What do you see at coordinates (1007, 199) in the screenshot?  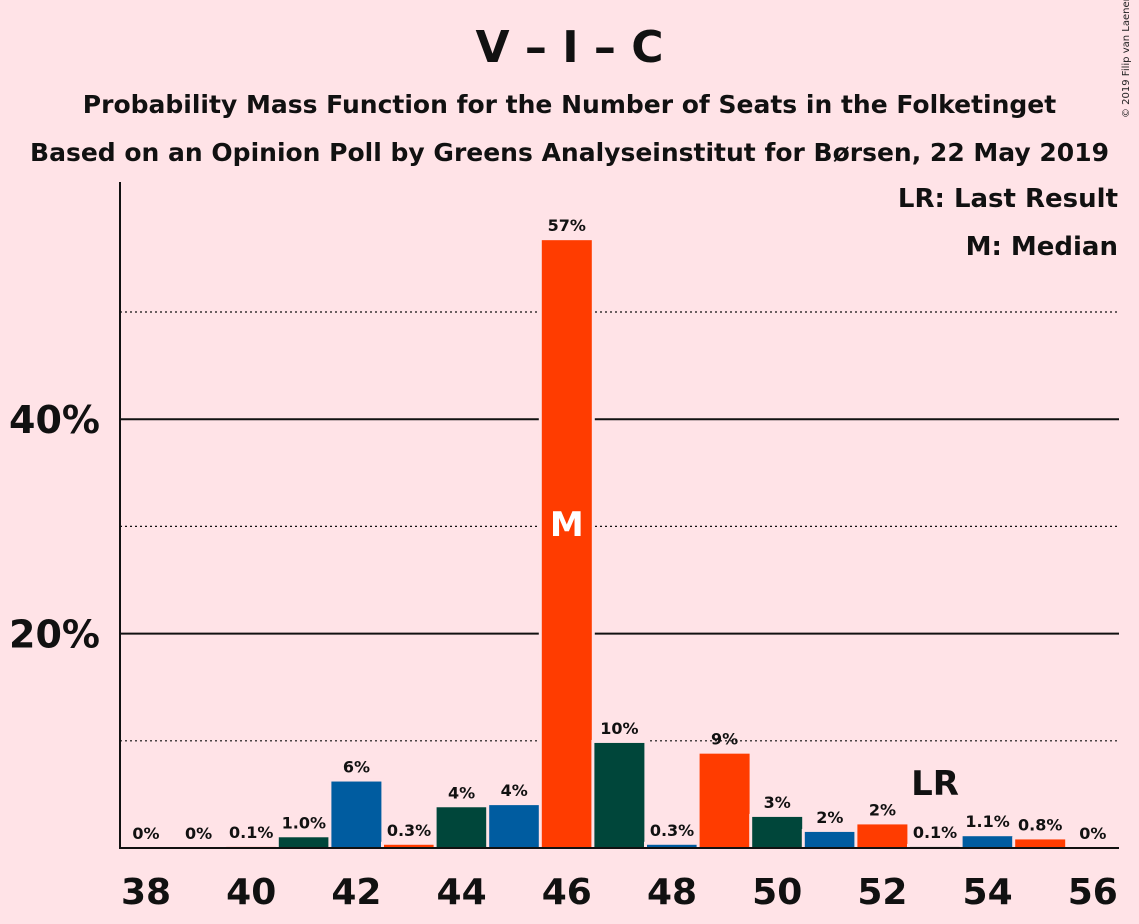 I see `legend-last-result: LR: Last Result` at bounding box center [1007, 199].